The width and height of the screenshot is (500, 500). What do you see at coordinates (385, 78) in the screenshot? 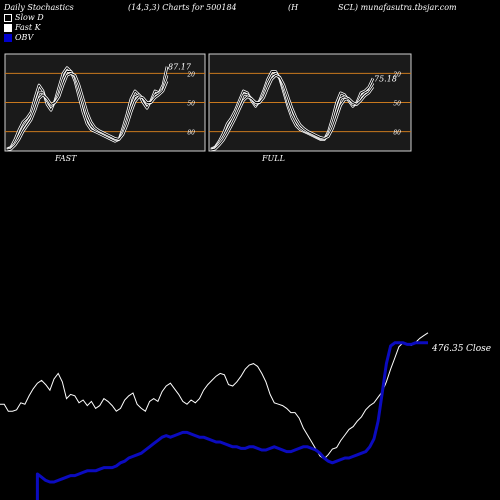
I see `last-value-label: 75.18` at bounding box center [385, 78].